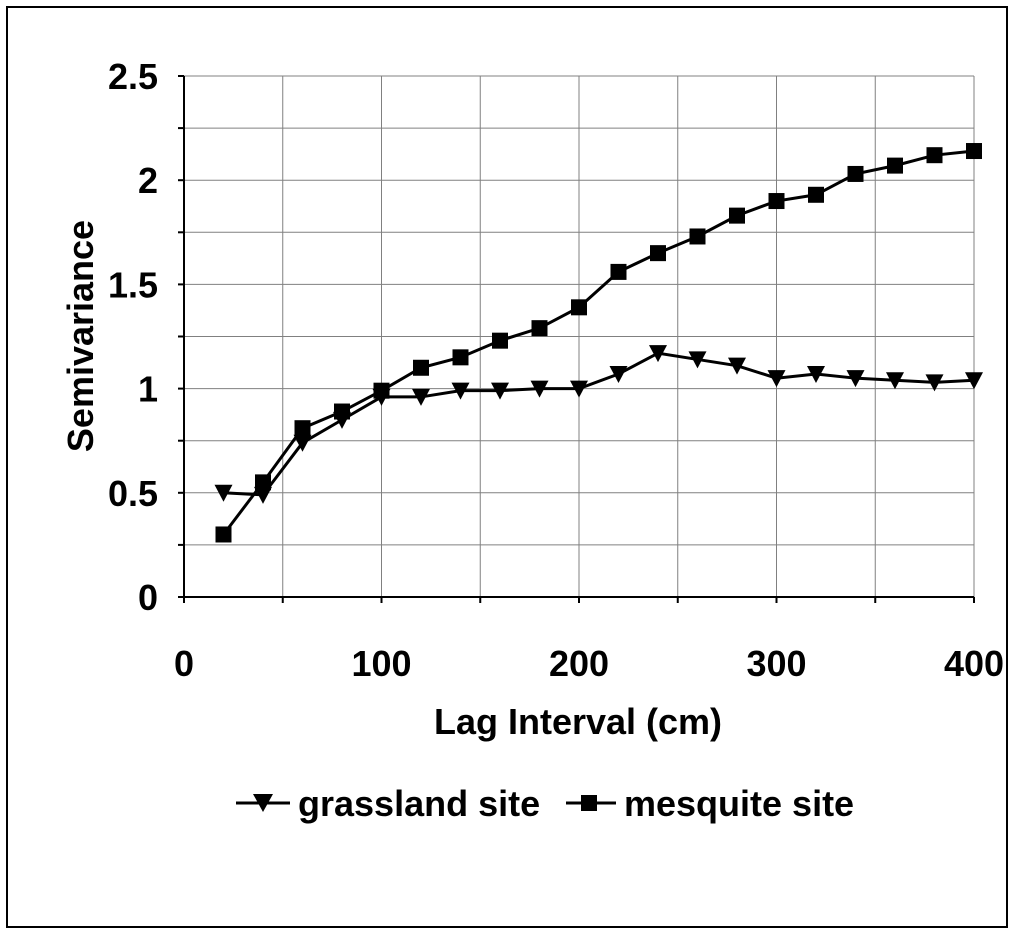 Image resolution: width=1016 pixels, height=936 pixels. I want to click on y-tick-label: 2, so click(148, 180).